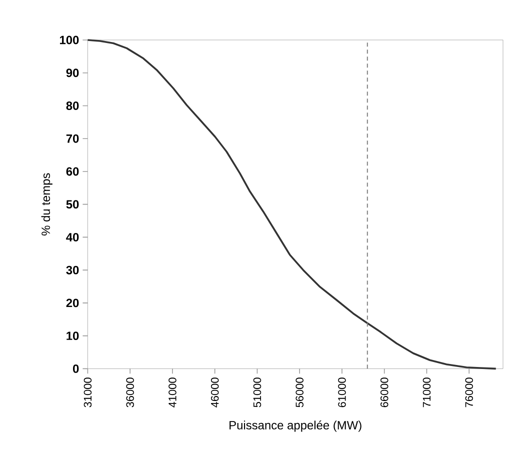  What do you see at coordinates (69, 40) in the screenshot?
I see `y-tick-label: 100` at bounding box center [69, 40].